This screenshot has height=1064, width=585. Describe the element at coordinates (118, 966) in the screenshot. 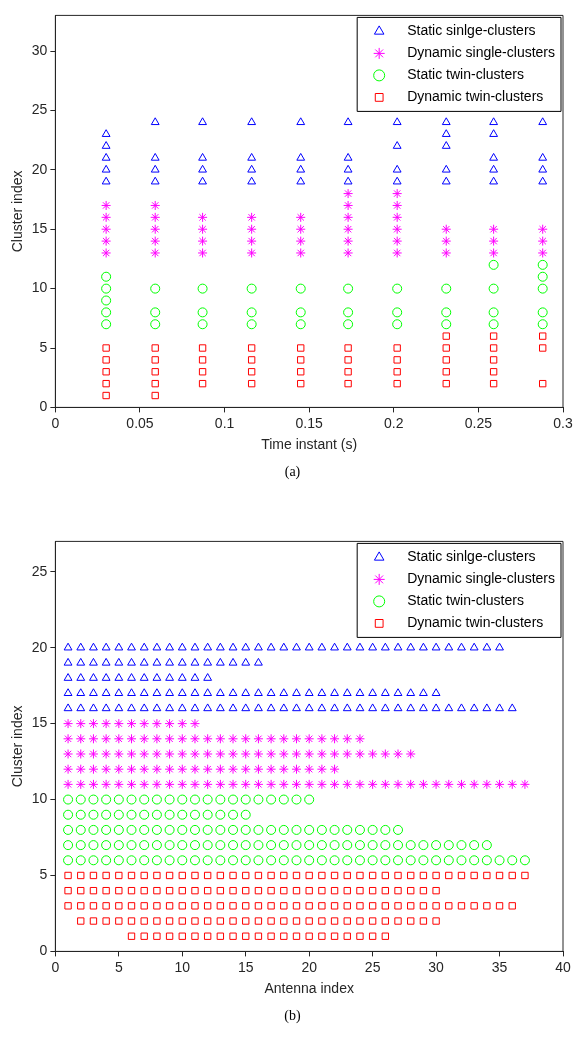

I see `x-tick-label: 5` at that location.